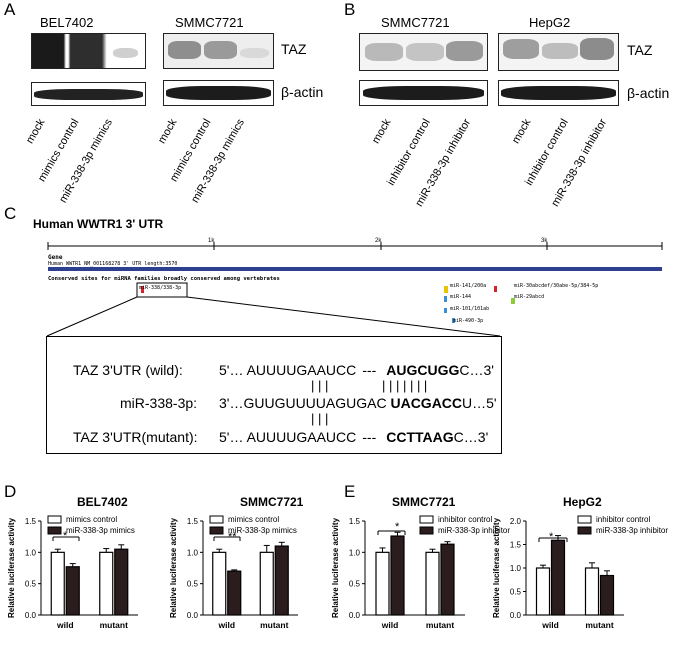  I want to click on zoom-line-left, so click(92, 316).